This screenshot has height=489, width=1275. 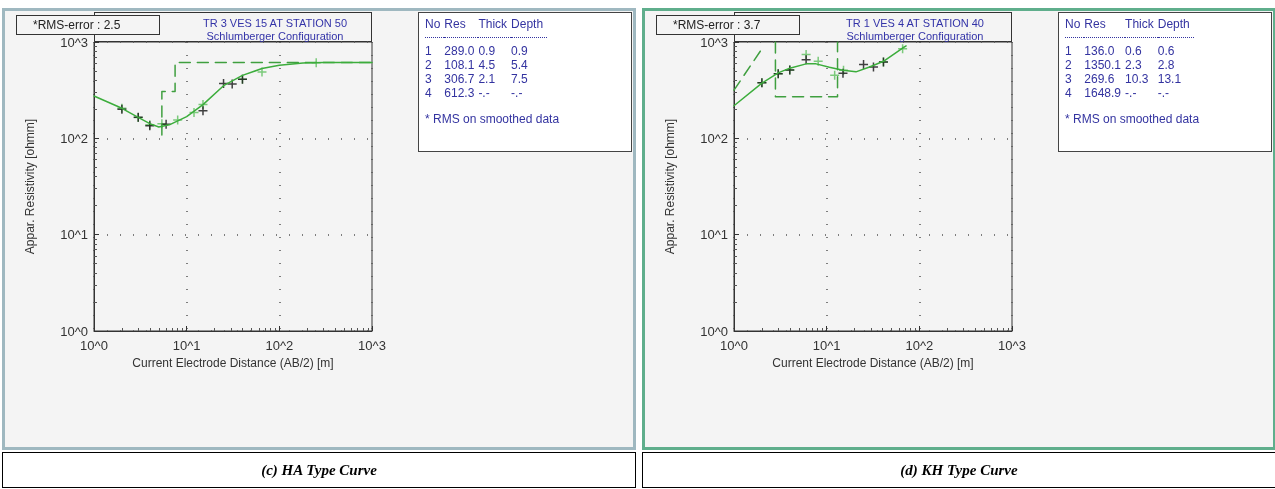 I want to click on chart-title: TR 1 VES 4 AT STATION 40, so click(x=915, y=22).